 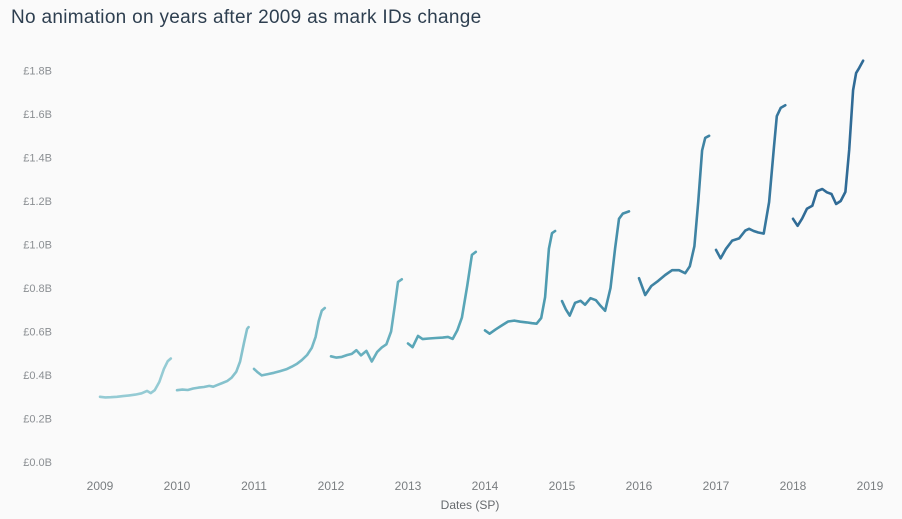 What do you see at coordinates (793, 486) in the screenshot?
I see `x-axis-tick-label: 2018` at bounding box center [793, 486].